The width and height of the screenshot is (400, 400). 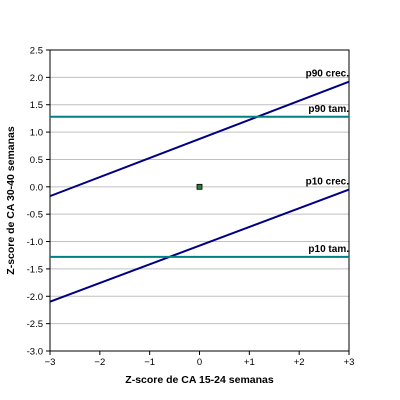 What do you see at coordinates (35, 242) in the screenshot?
I see `y-tick-label: -1.0` at bounding box center [35, 242].